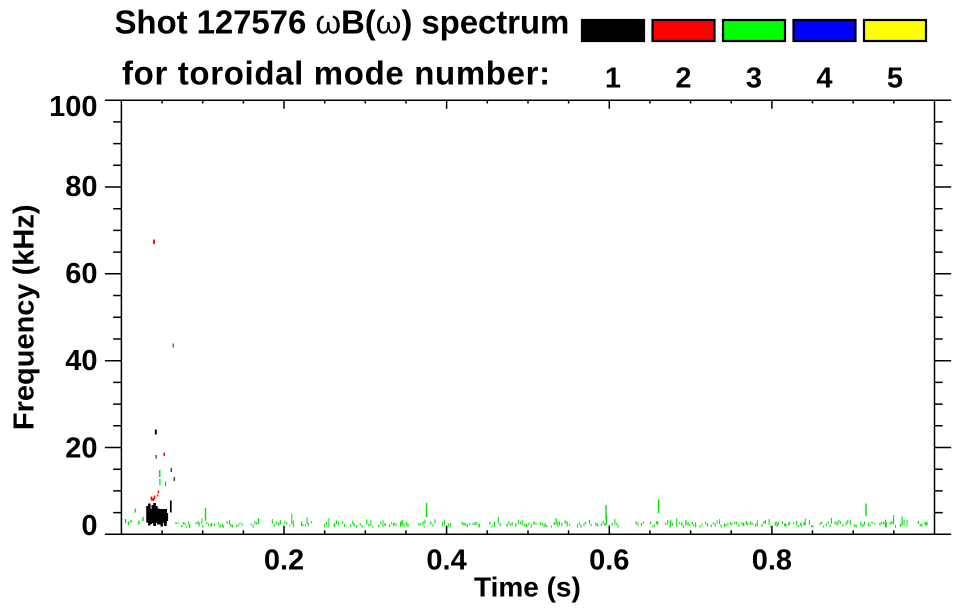 This screenshot has width=963, height=615. I want to click on svg-text: 0.4, so click(446, 561).